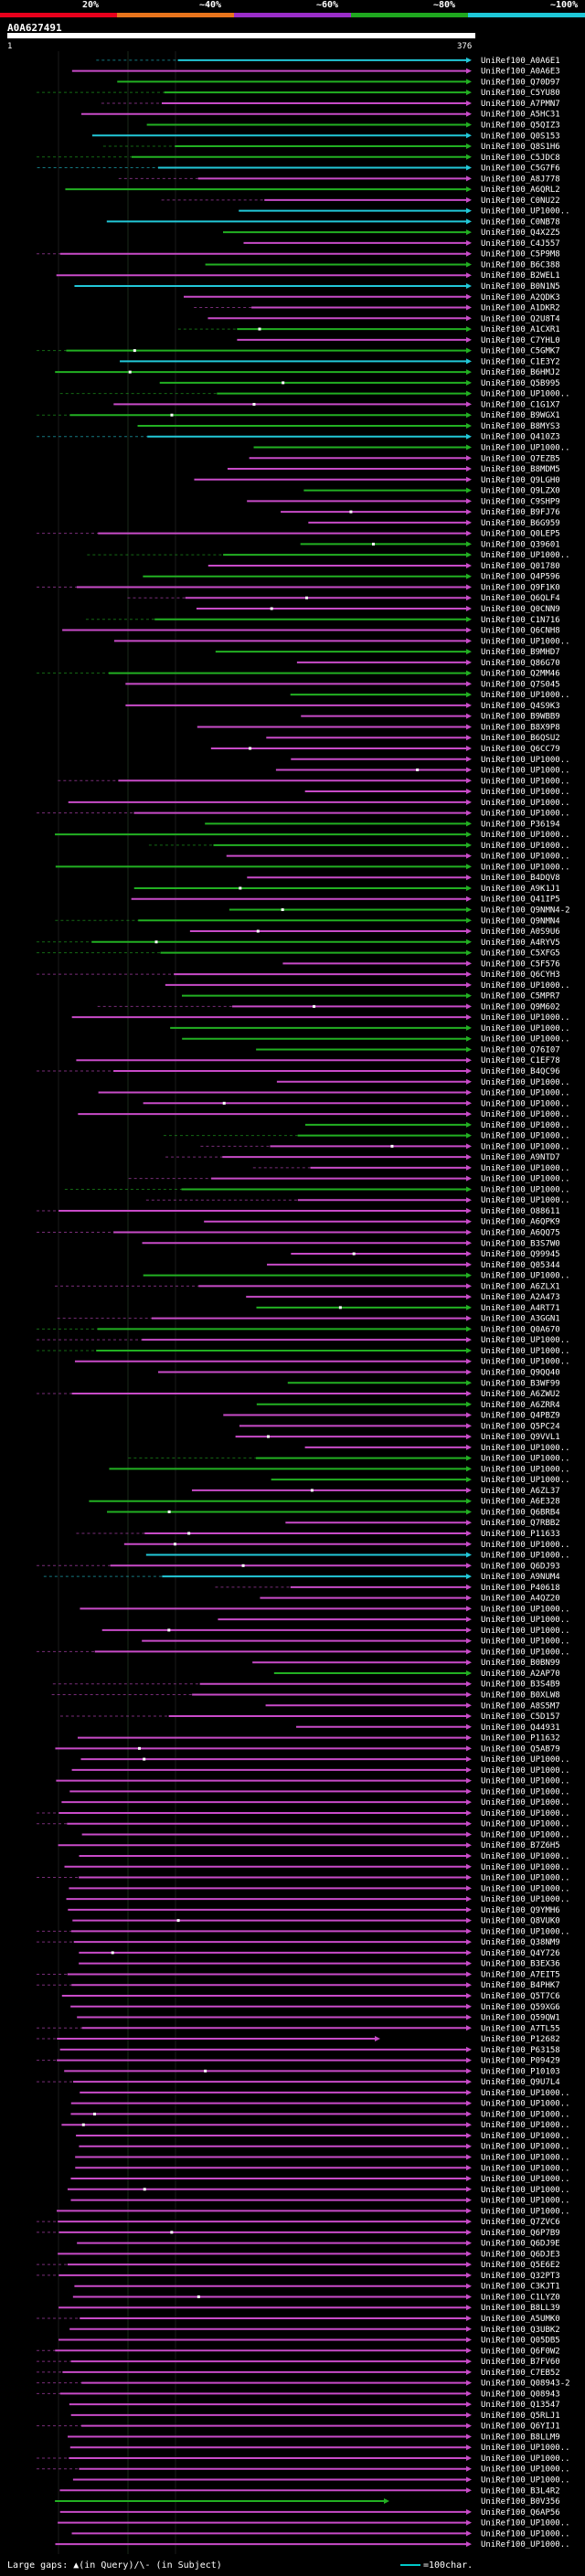 Image resolution: width=585 pixels, height=2576 pixels. Describe the element at coordinates (520, 1663) in the screenshot. I see `hit-label: UniRef100_B0BN99` at that location.